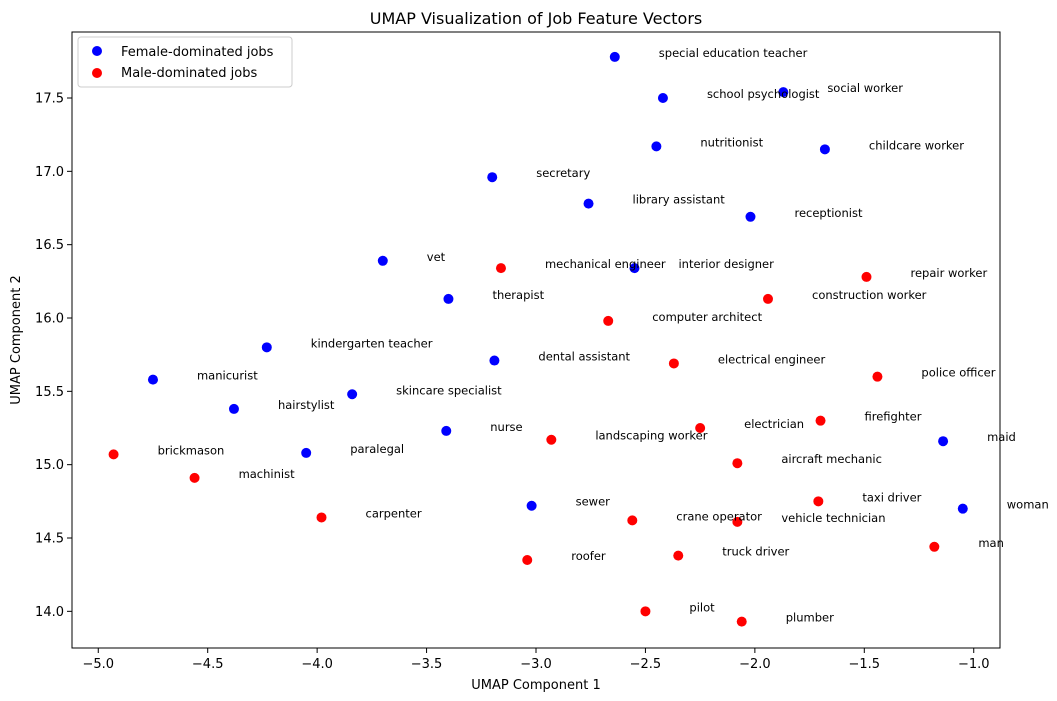 The width and height of the screenshot is (1057, 701). Describe the element at coordinates (866, 276) in the screenshot. I see `point-repair-worker` at that location.